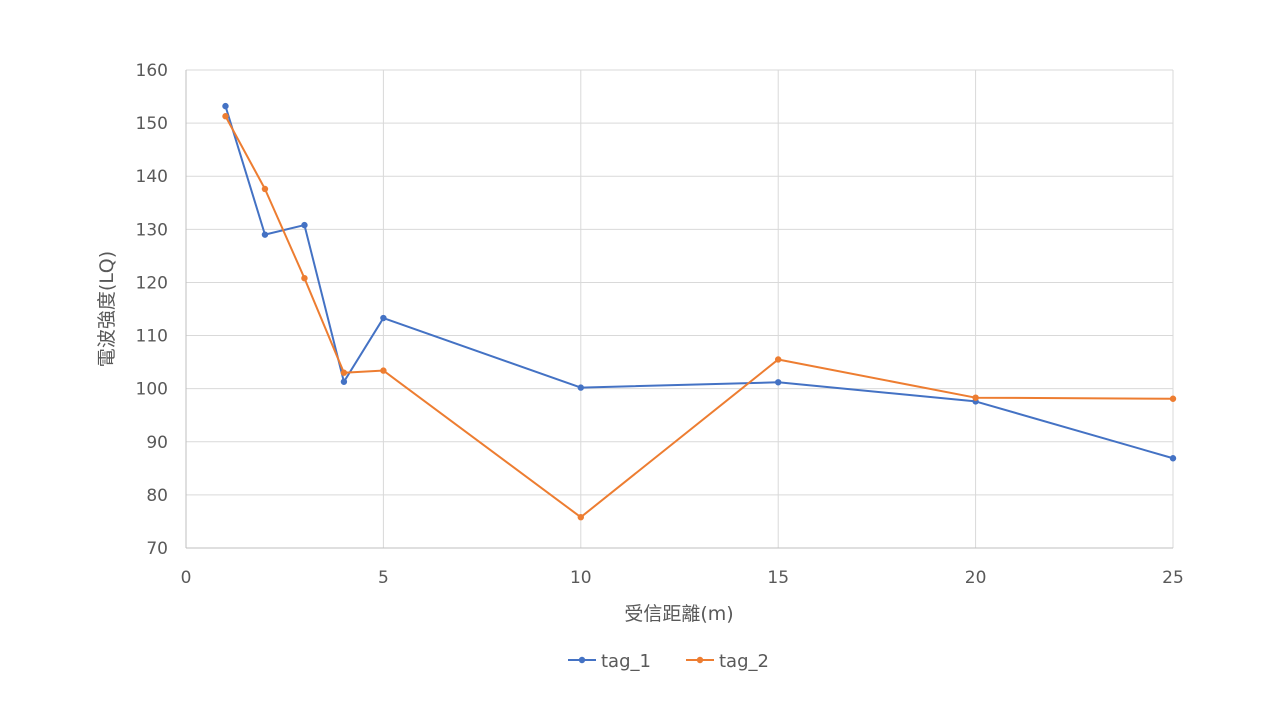 Image resolution: width=1280 pixels, height=724 pixels. Describe the element at coordinates (678, 614) in the screenshot. I see `x-axis-title: 受信距離(m)` at that location.